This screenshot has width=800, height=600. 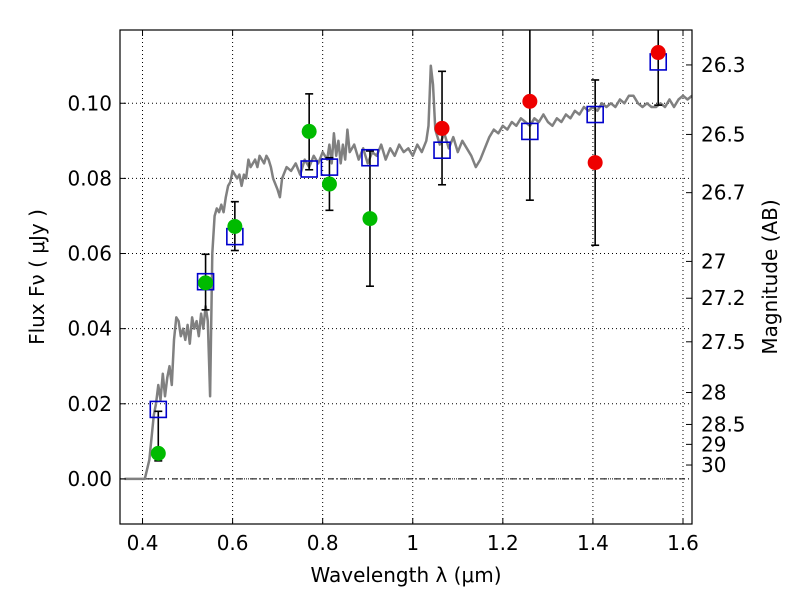 I want to click on x-tick-label: 0.8, so click(x=323, y=543).